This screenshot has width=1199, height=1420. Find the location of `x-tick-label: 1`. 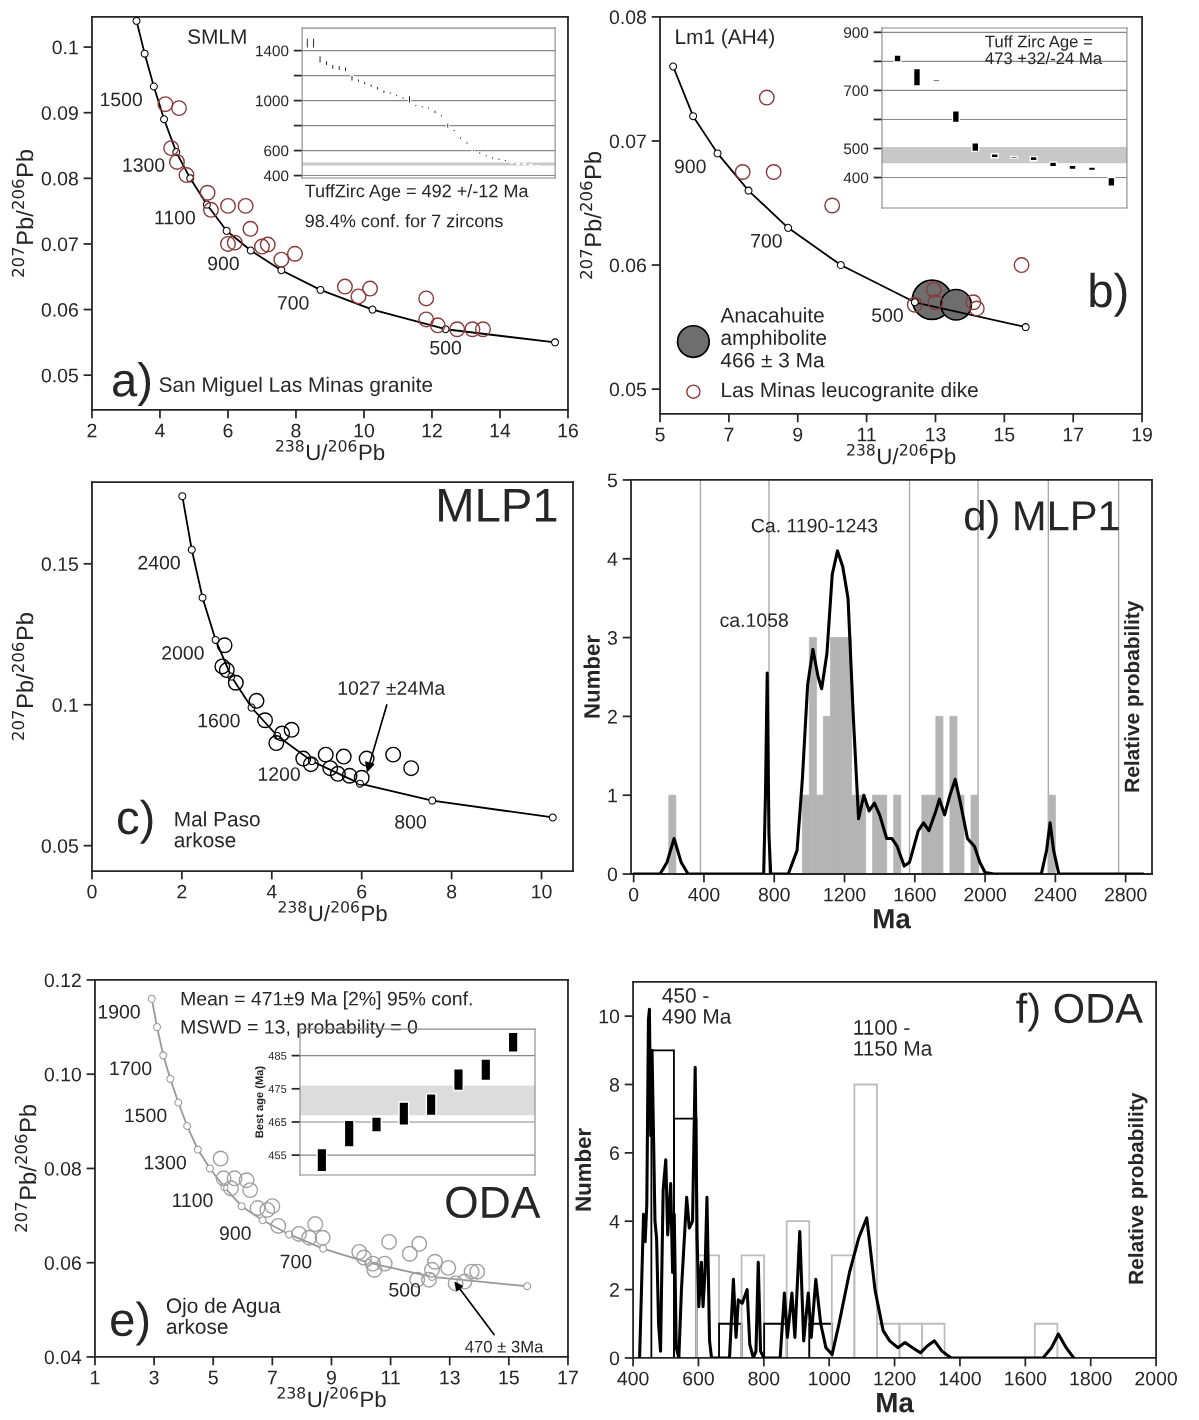

x-tick-label: 1 is located at coordinates (95, 1377).